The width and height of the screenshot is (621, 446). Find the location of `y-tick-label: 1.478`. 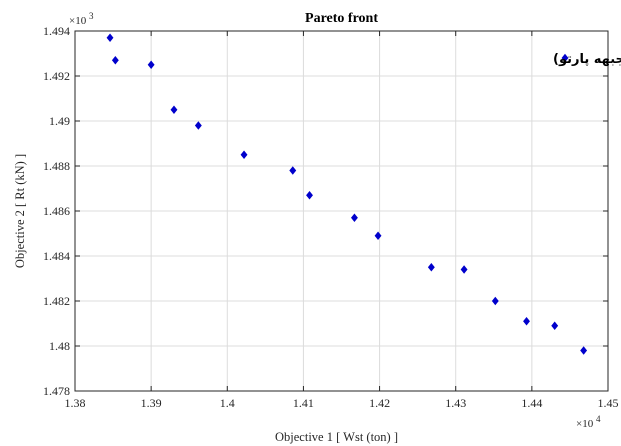

y-tick-label: 1.478 is located at coordinates (56, 391).